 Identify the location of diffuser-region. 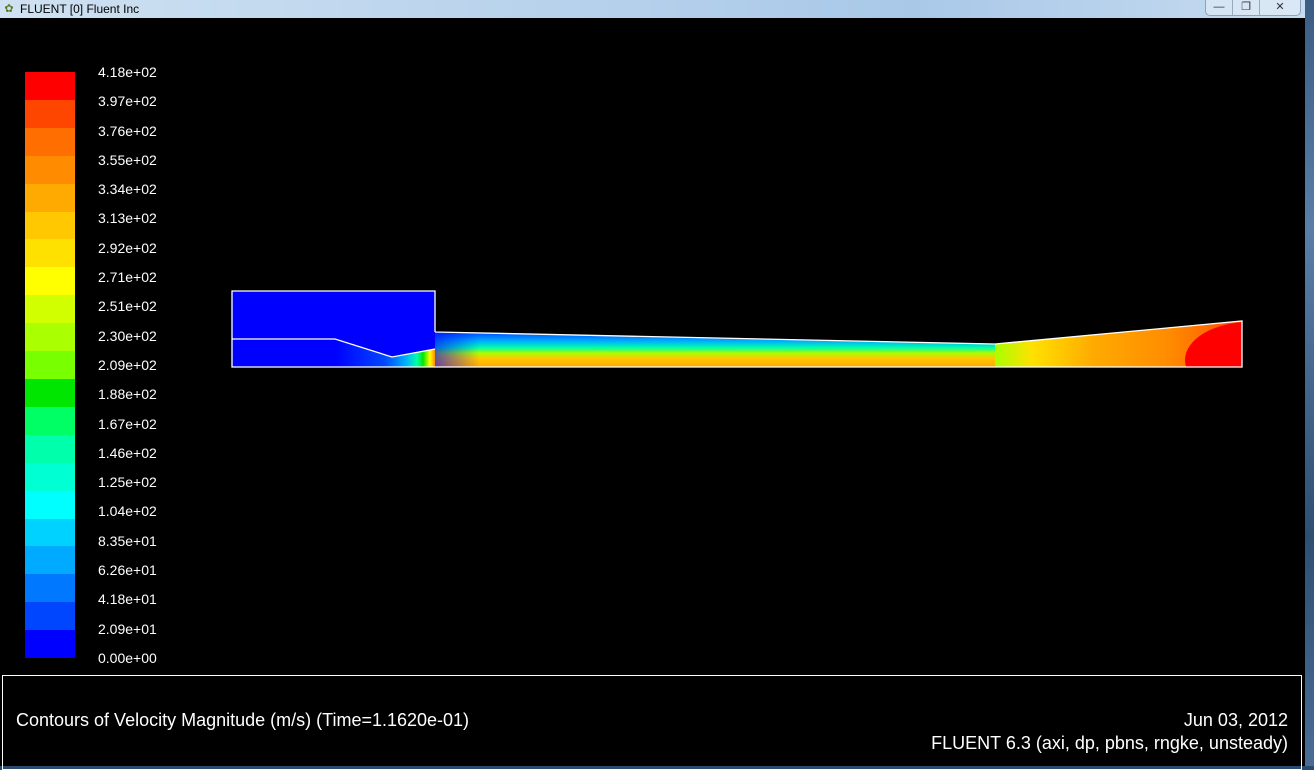
(1118, 344).